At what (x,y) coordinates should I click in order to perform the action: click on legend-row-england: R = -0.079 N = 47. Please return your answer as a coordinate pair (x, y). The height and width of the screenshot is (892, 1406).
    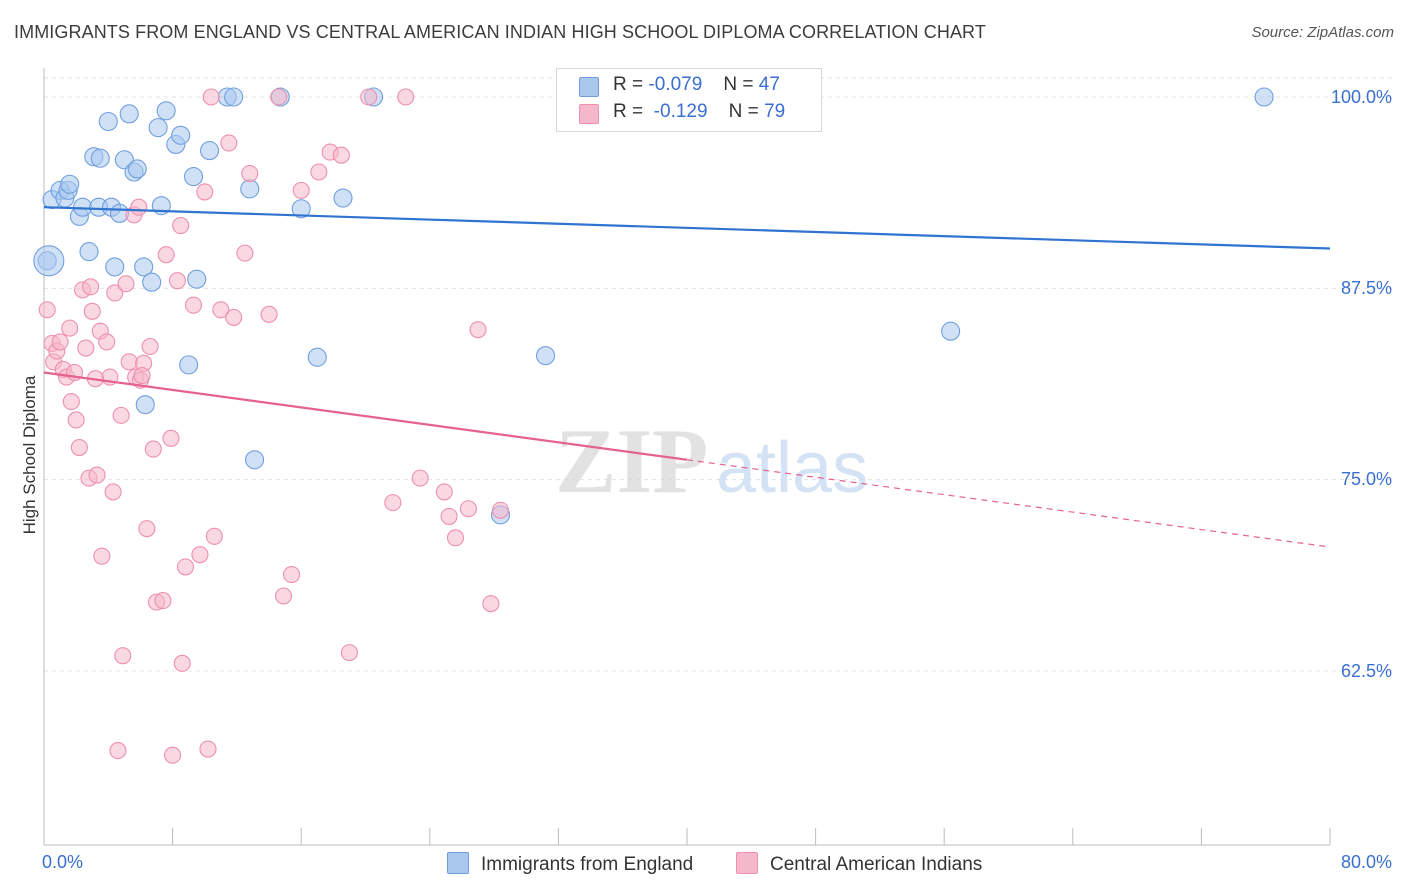
    Looking at the image, I should click on (679, 87).